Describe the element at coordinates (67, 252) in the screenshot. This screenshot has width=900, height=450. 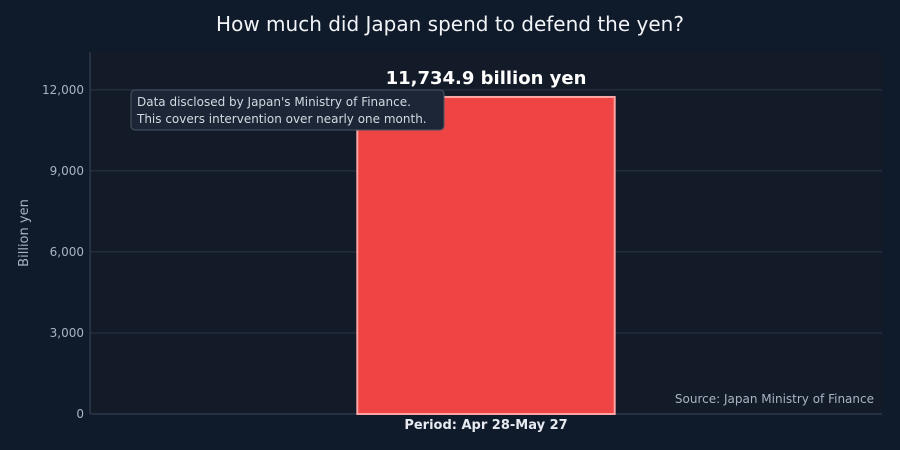
I see `y-tick-label: 6,000` at that location.